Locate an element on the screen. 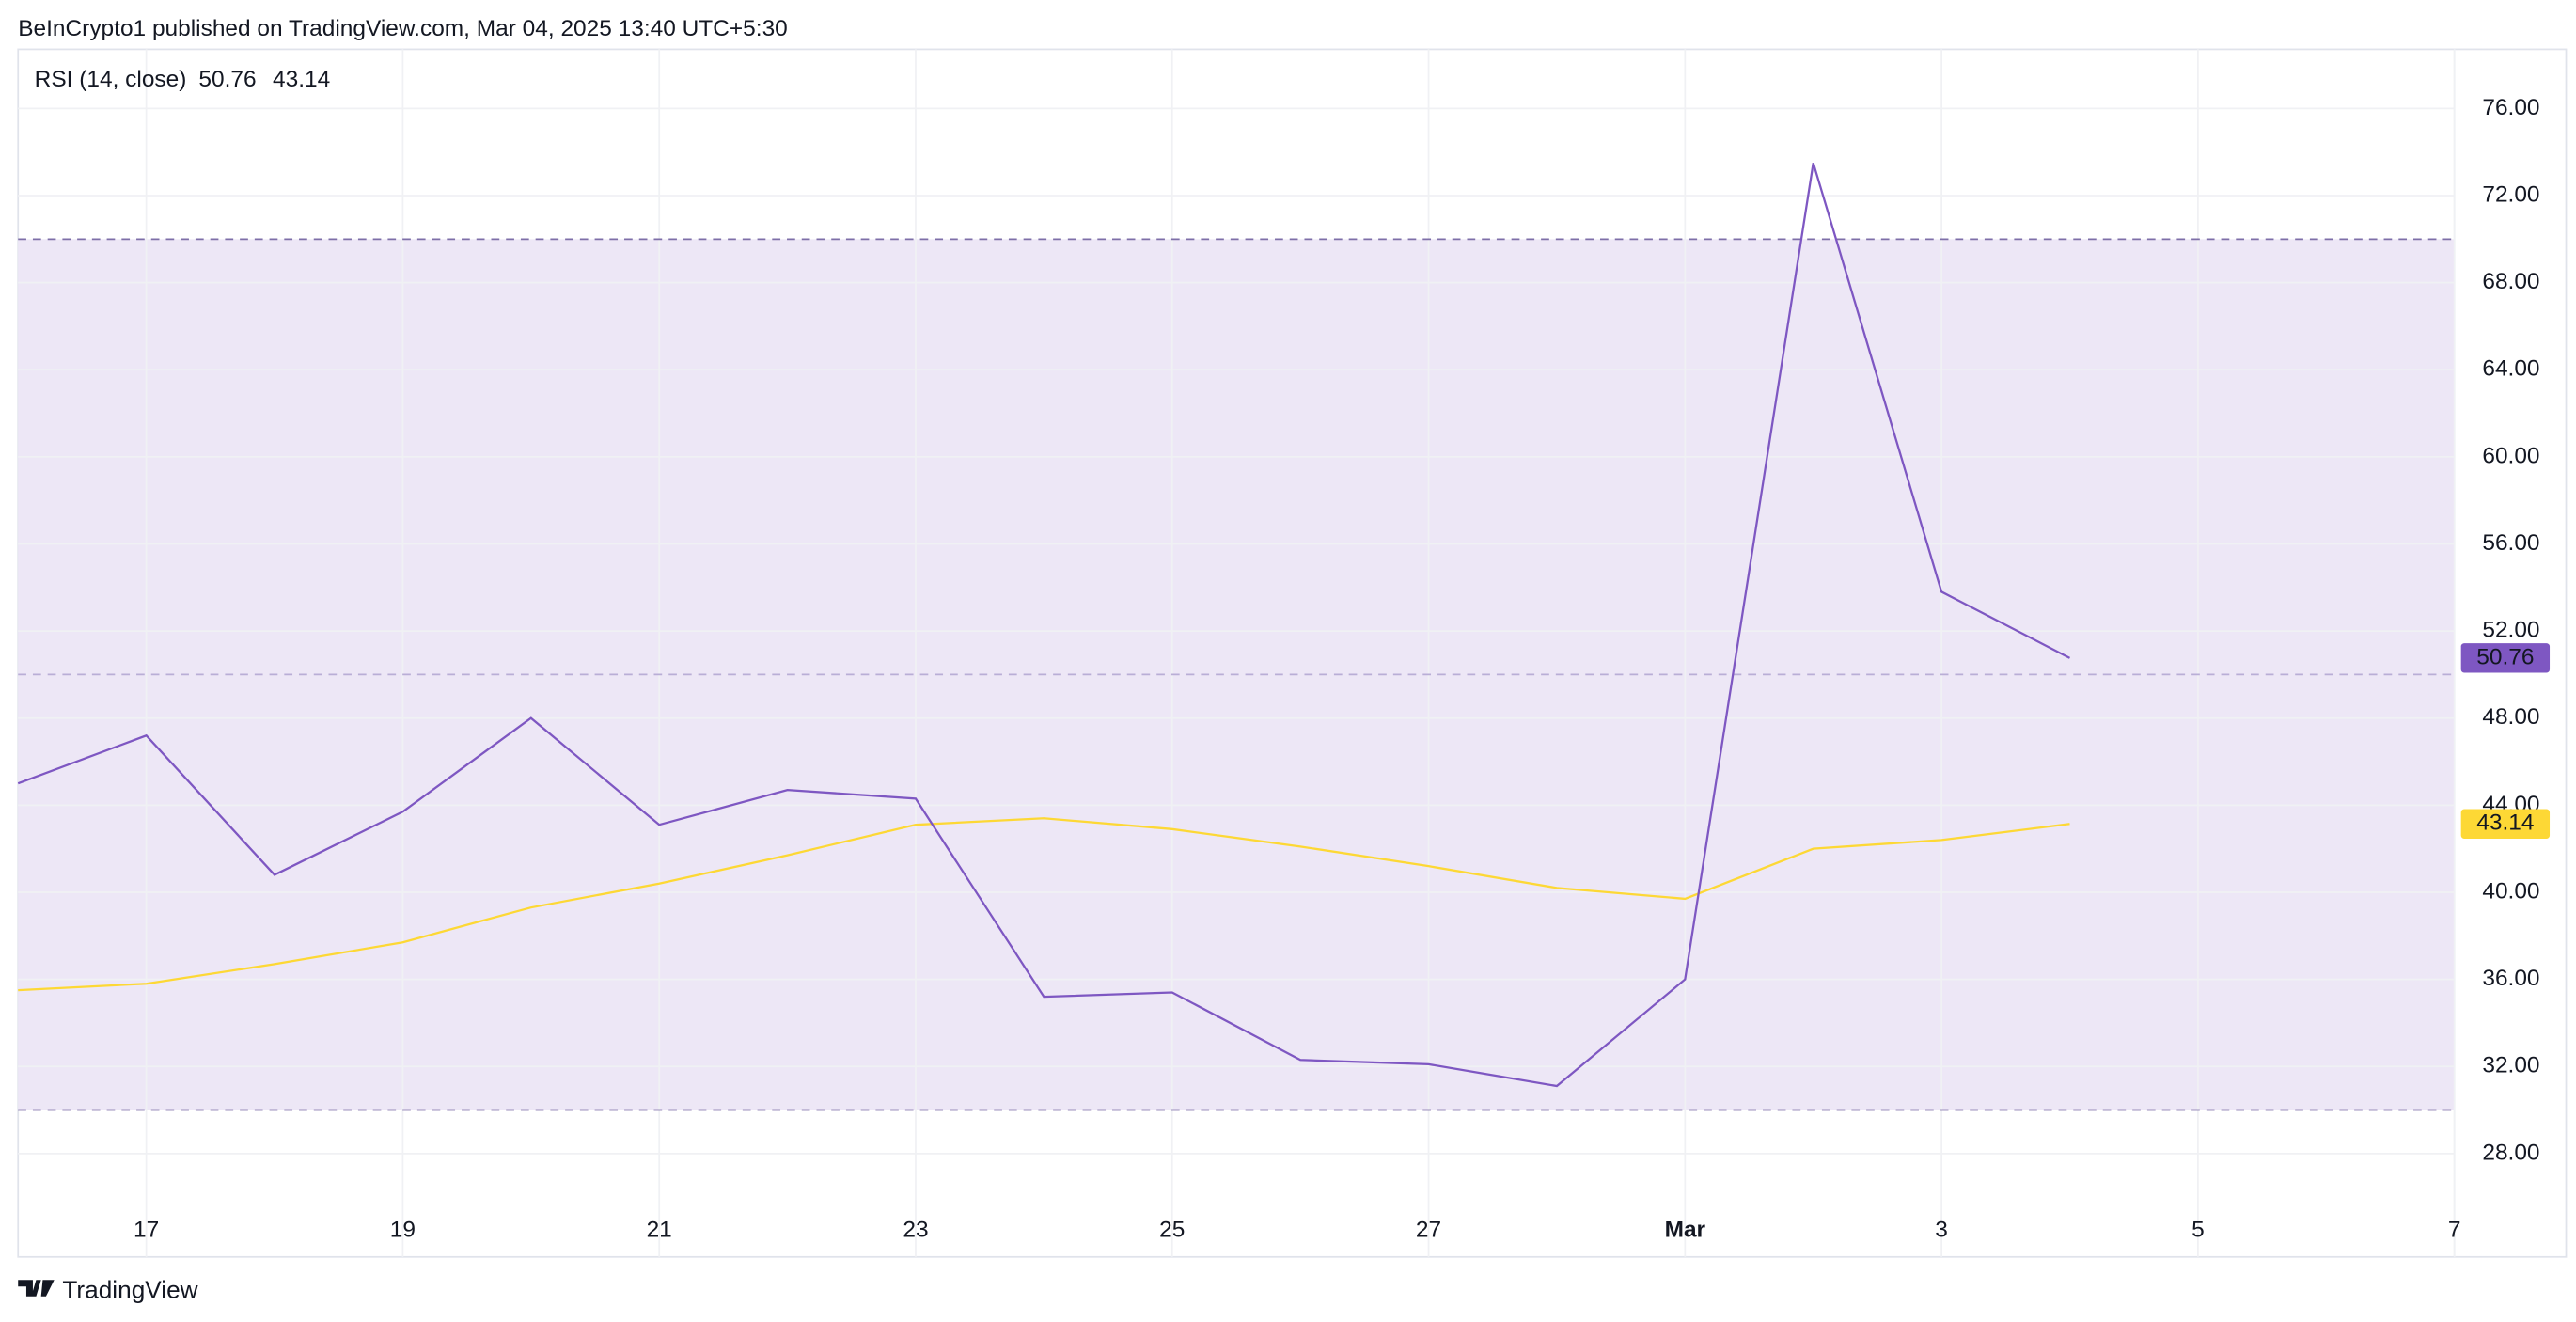 This screenshot has width=2576, height=1322. y-tick-label: 56.00 is located at coordinates (2511, 543).